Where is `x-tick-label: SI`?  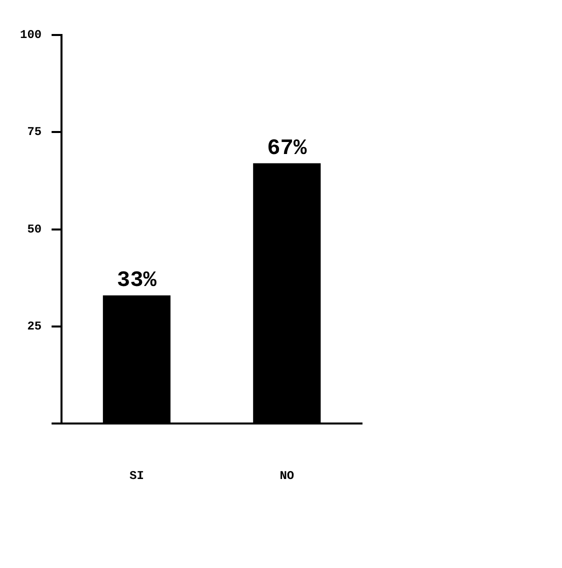
x-tick-label: SI is located at coordinates (137, 475).